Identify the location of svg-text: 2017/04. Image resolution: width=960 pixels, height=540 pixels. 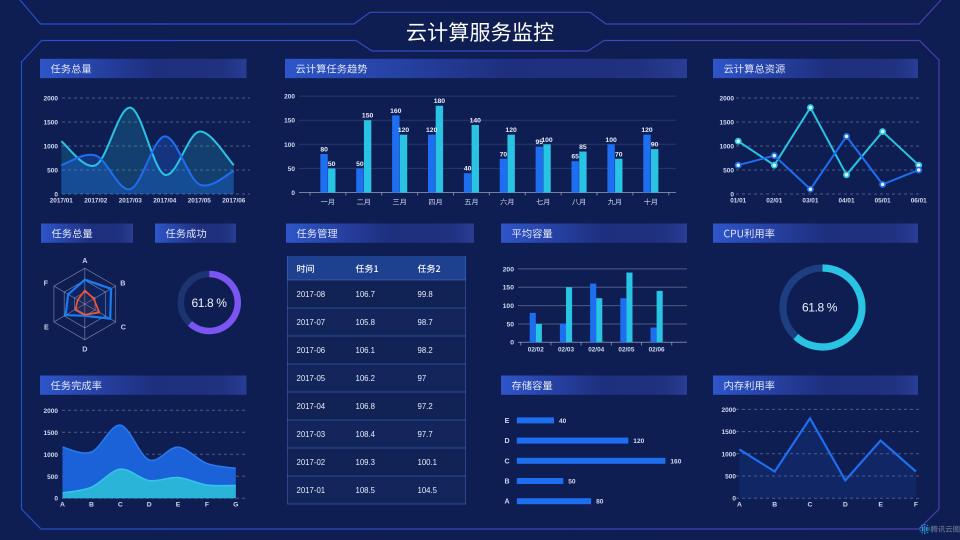
(165, 201).